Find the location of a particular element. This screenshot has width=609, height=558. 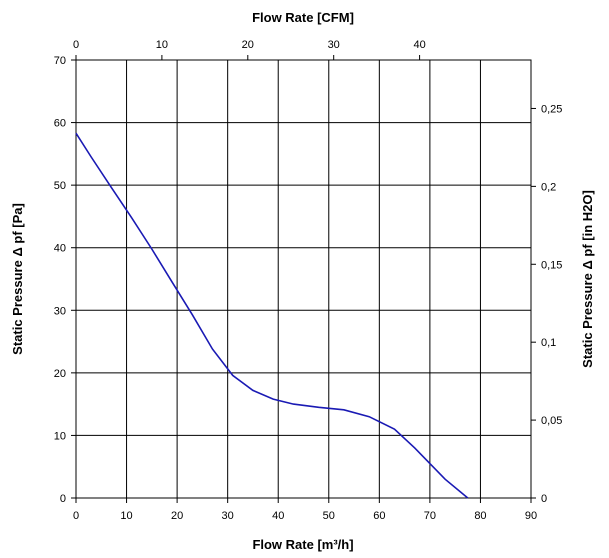

y-tick-label: 10 is located at coordinates (60, 436).